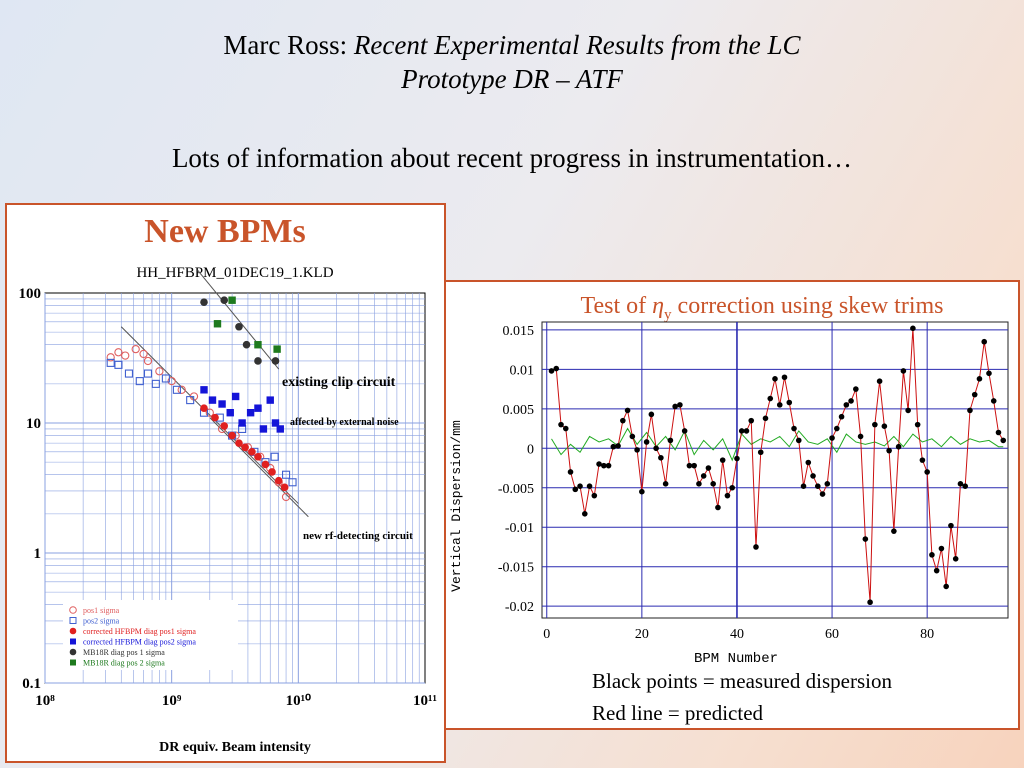 The image size is (1024, 768). Describe the element at coordinates (33, 424) in the screenshot. I see `y-tick-label: 10` at that location.